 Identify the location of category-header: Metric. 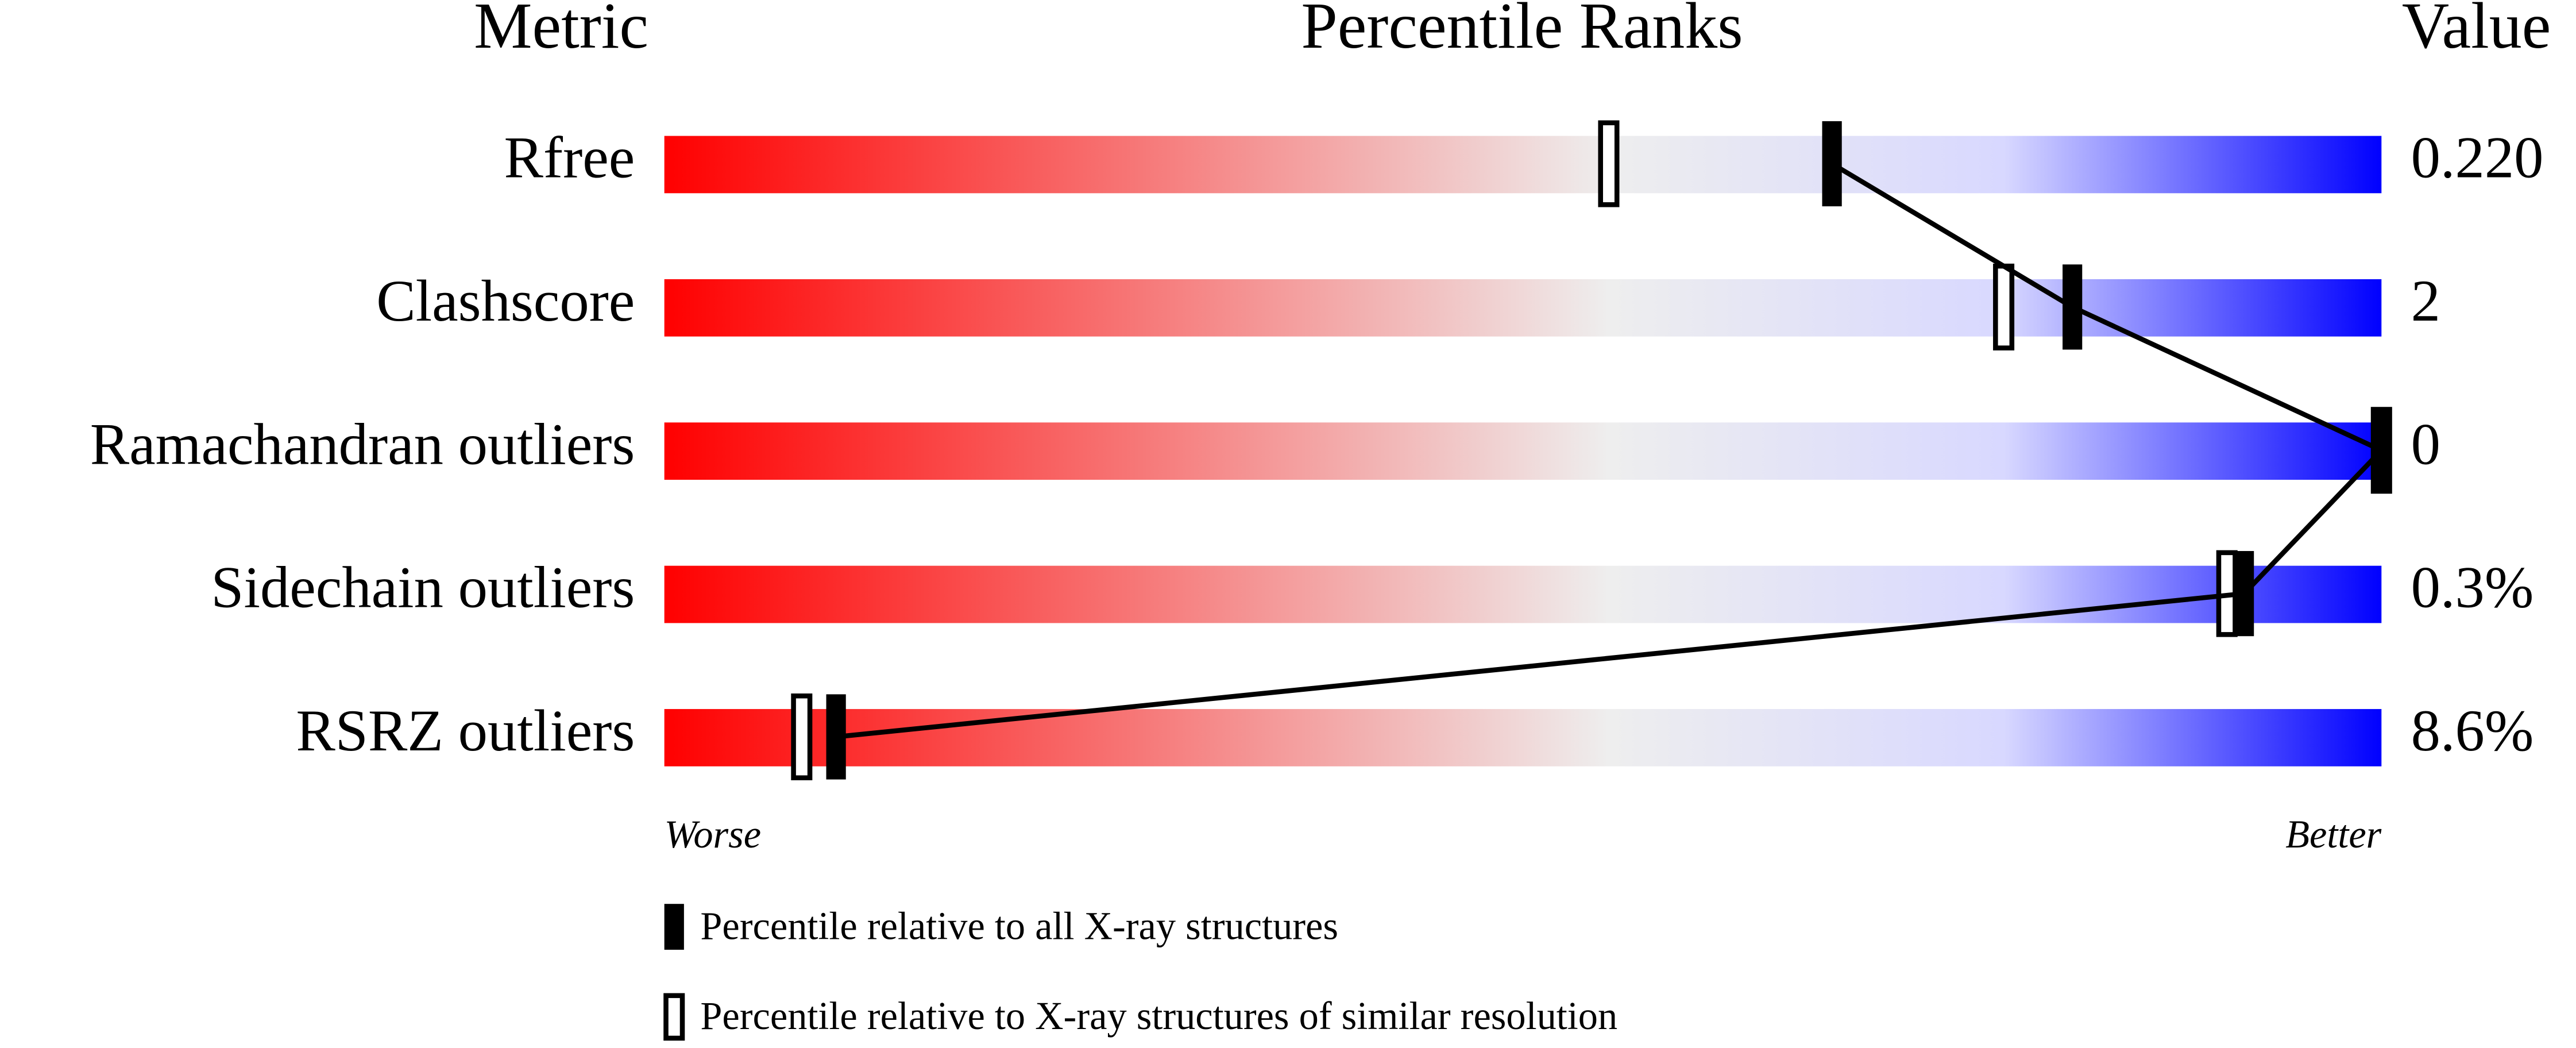
(561, 31).